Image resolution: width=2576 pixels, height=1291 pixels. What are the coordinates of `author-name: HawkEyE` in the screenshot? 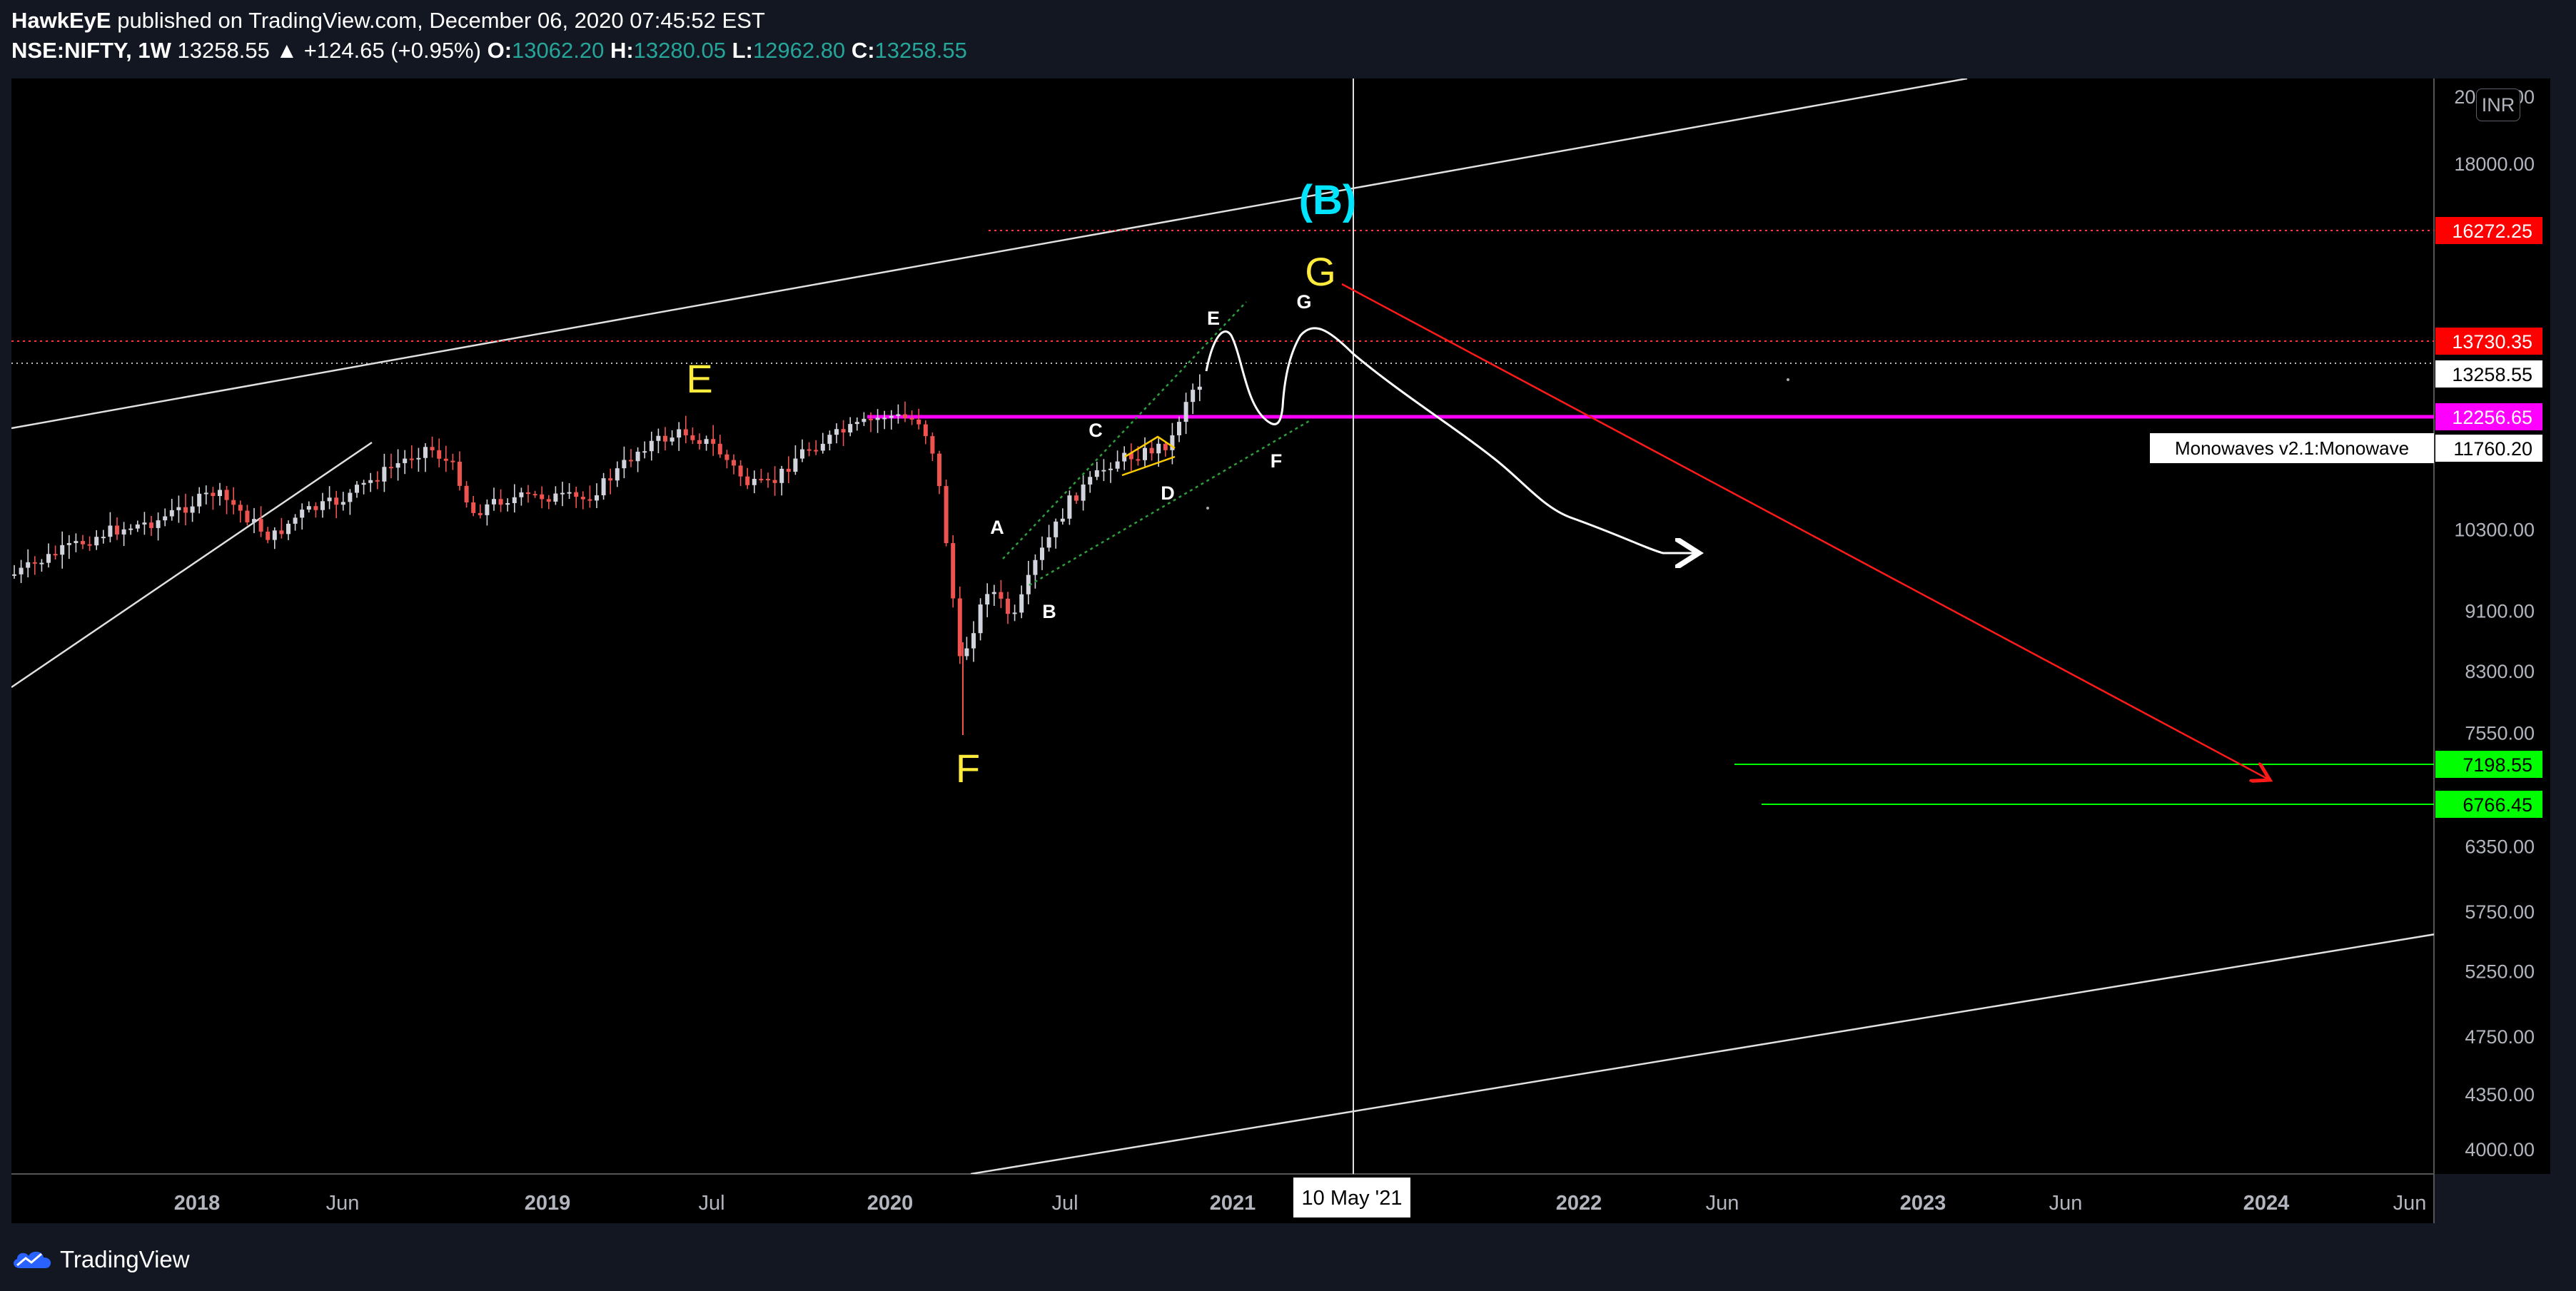 It's located at (61, 20).